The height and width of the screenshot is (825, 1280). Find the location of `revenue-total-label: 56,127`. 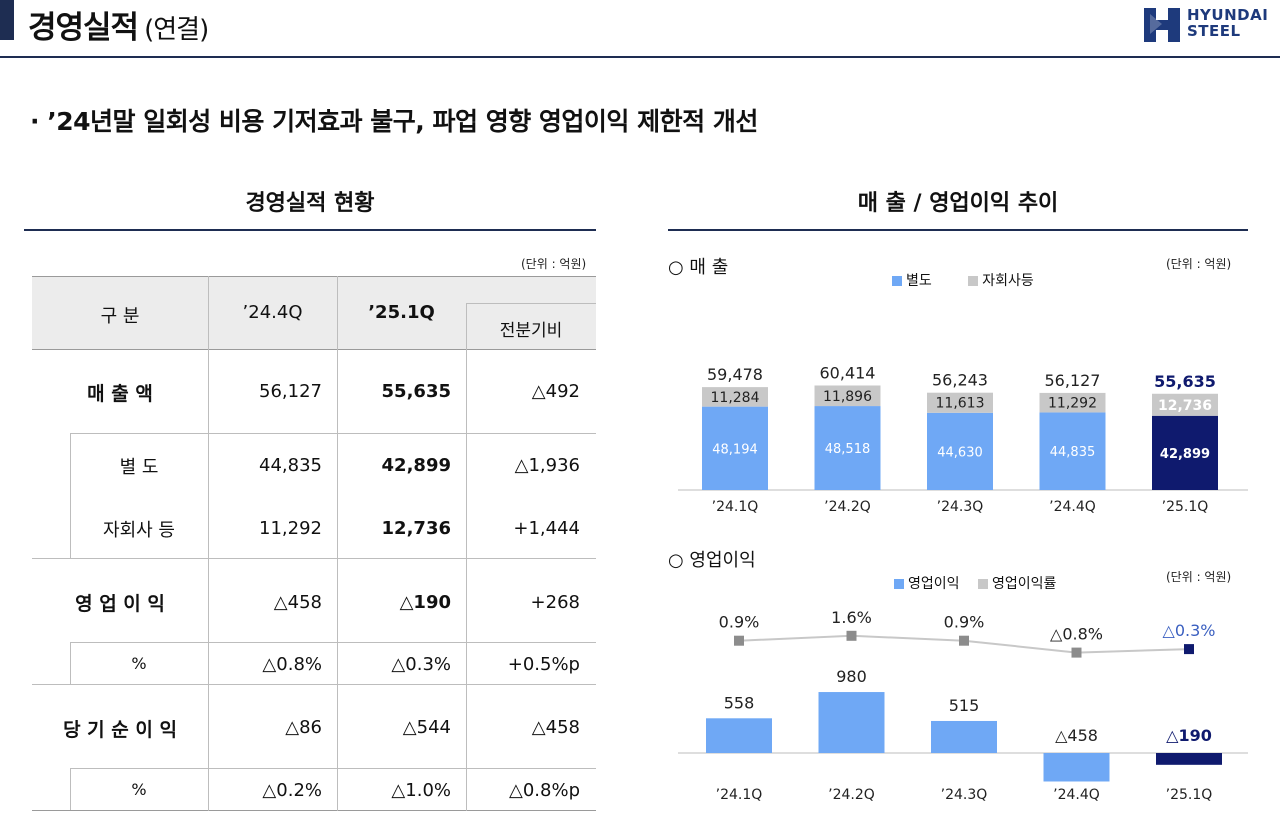

revenue-total-label: 56,127 is located at coordinates (1073, 380).